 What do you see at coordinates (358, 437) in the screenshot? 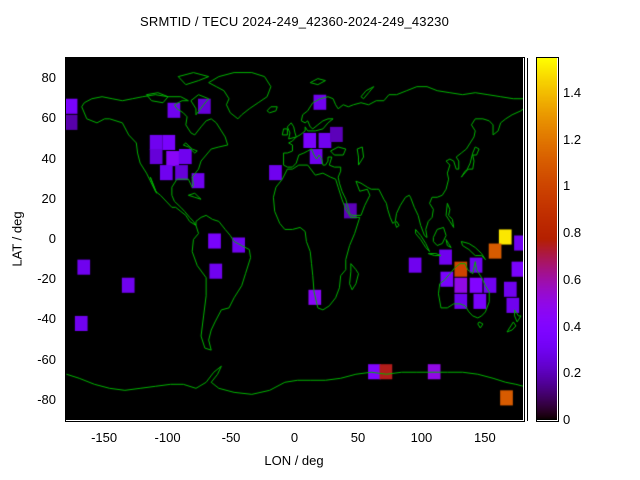
I see `x-tick-label: 50` at bounding box center [358, 437].